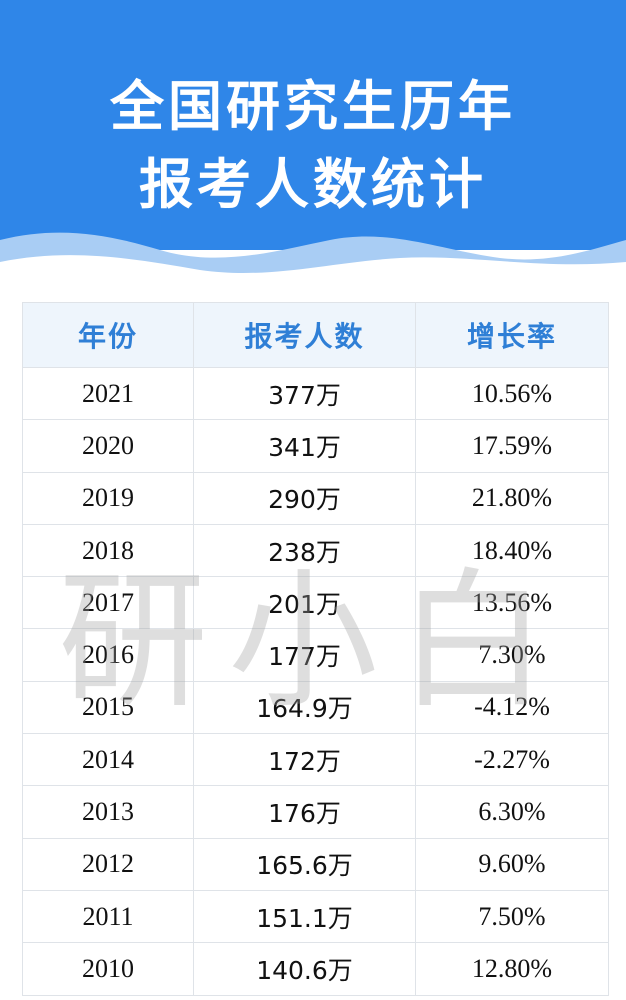 The width and height of the screenshot is (626, 1000). Describe the element at coordinates (108, 864) in the screenshot. I see `table-cell: 2012` at that location.